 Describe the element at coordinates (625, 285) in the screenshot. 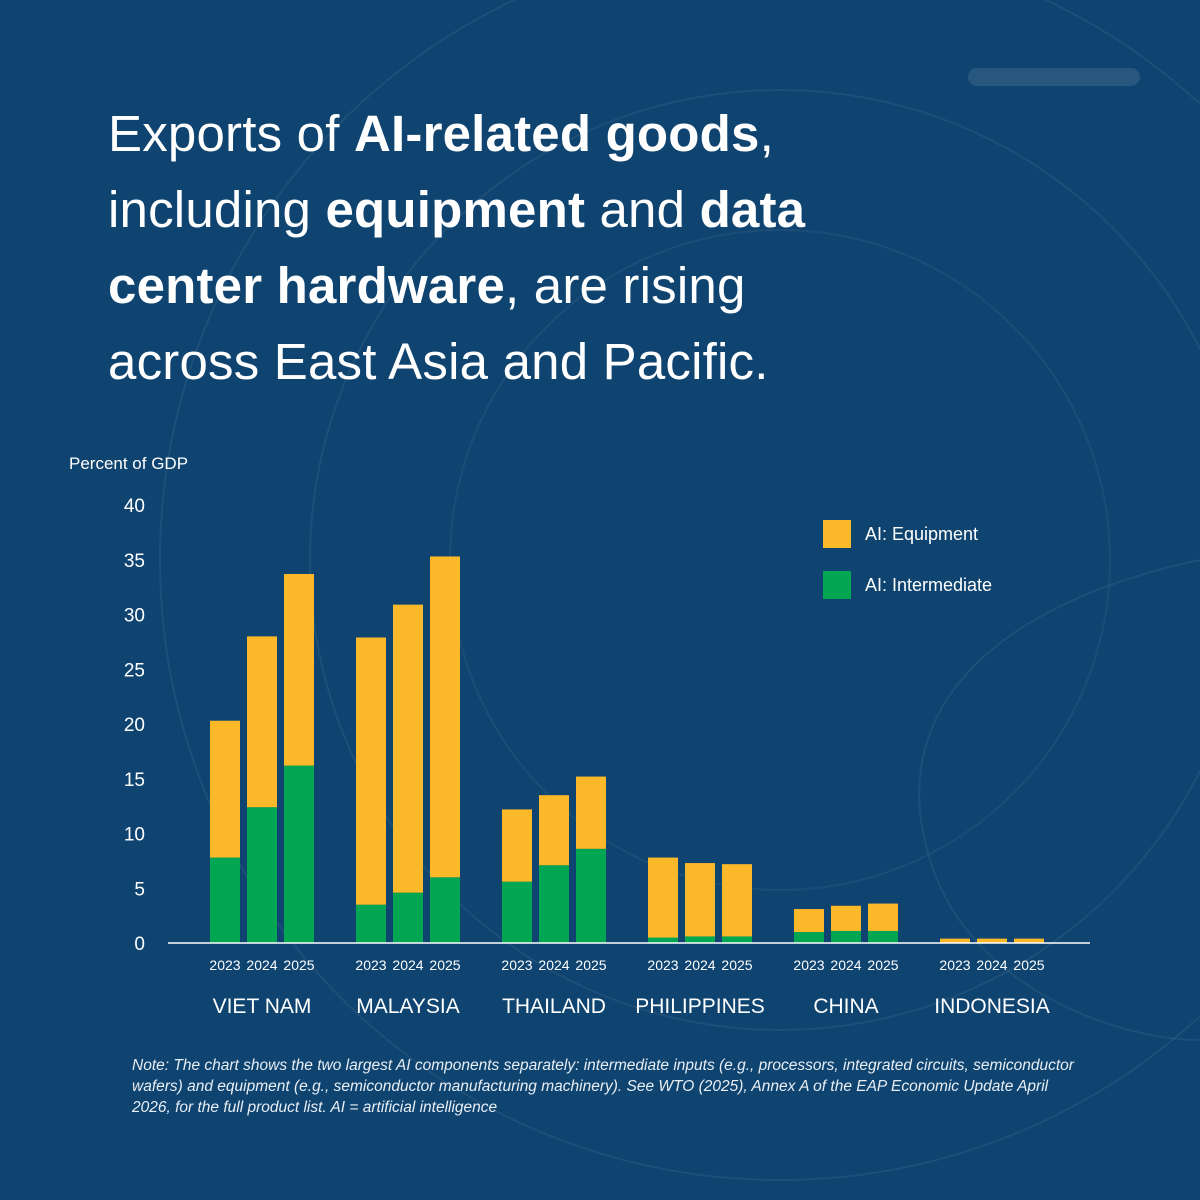

I see `headline-segment: , are rising` at that location.